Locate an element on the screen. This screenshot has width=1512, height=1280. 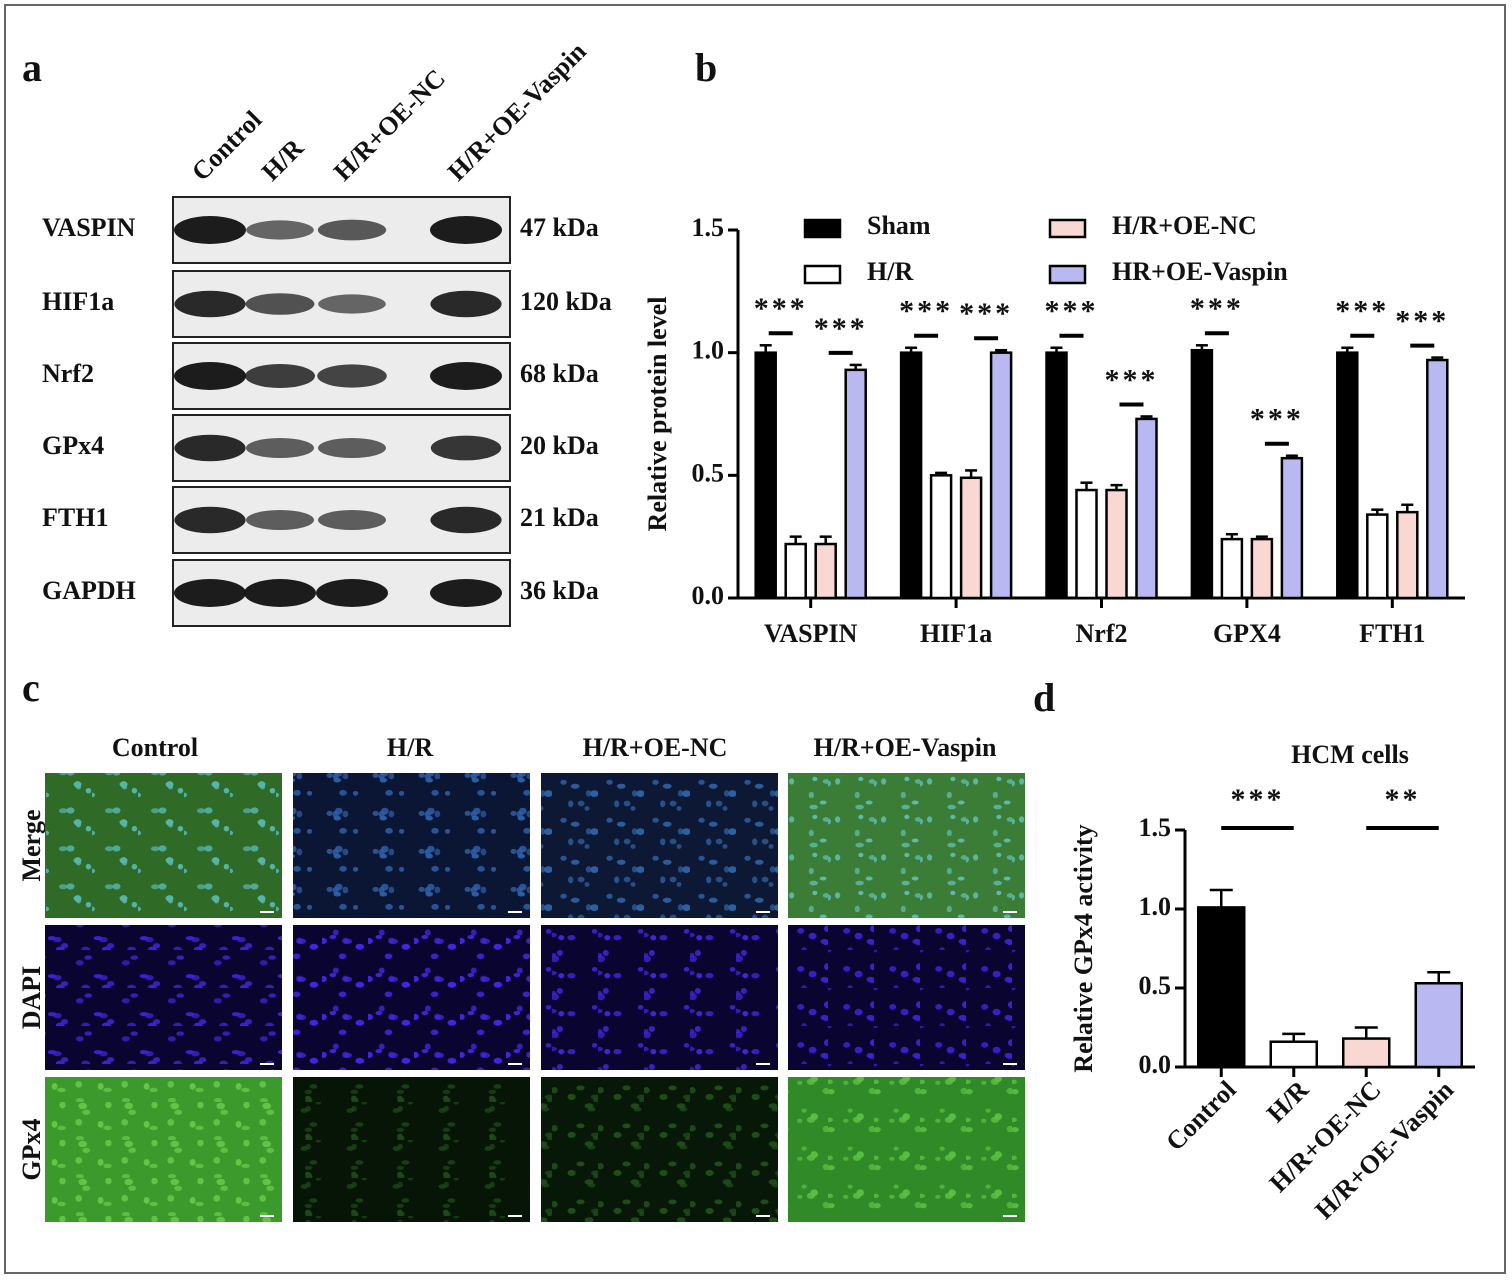
protein-label: HIF1a is located at coordinates (78, 301).